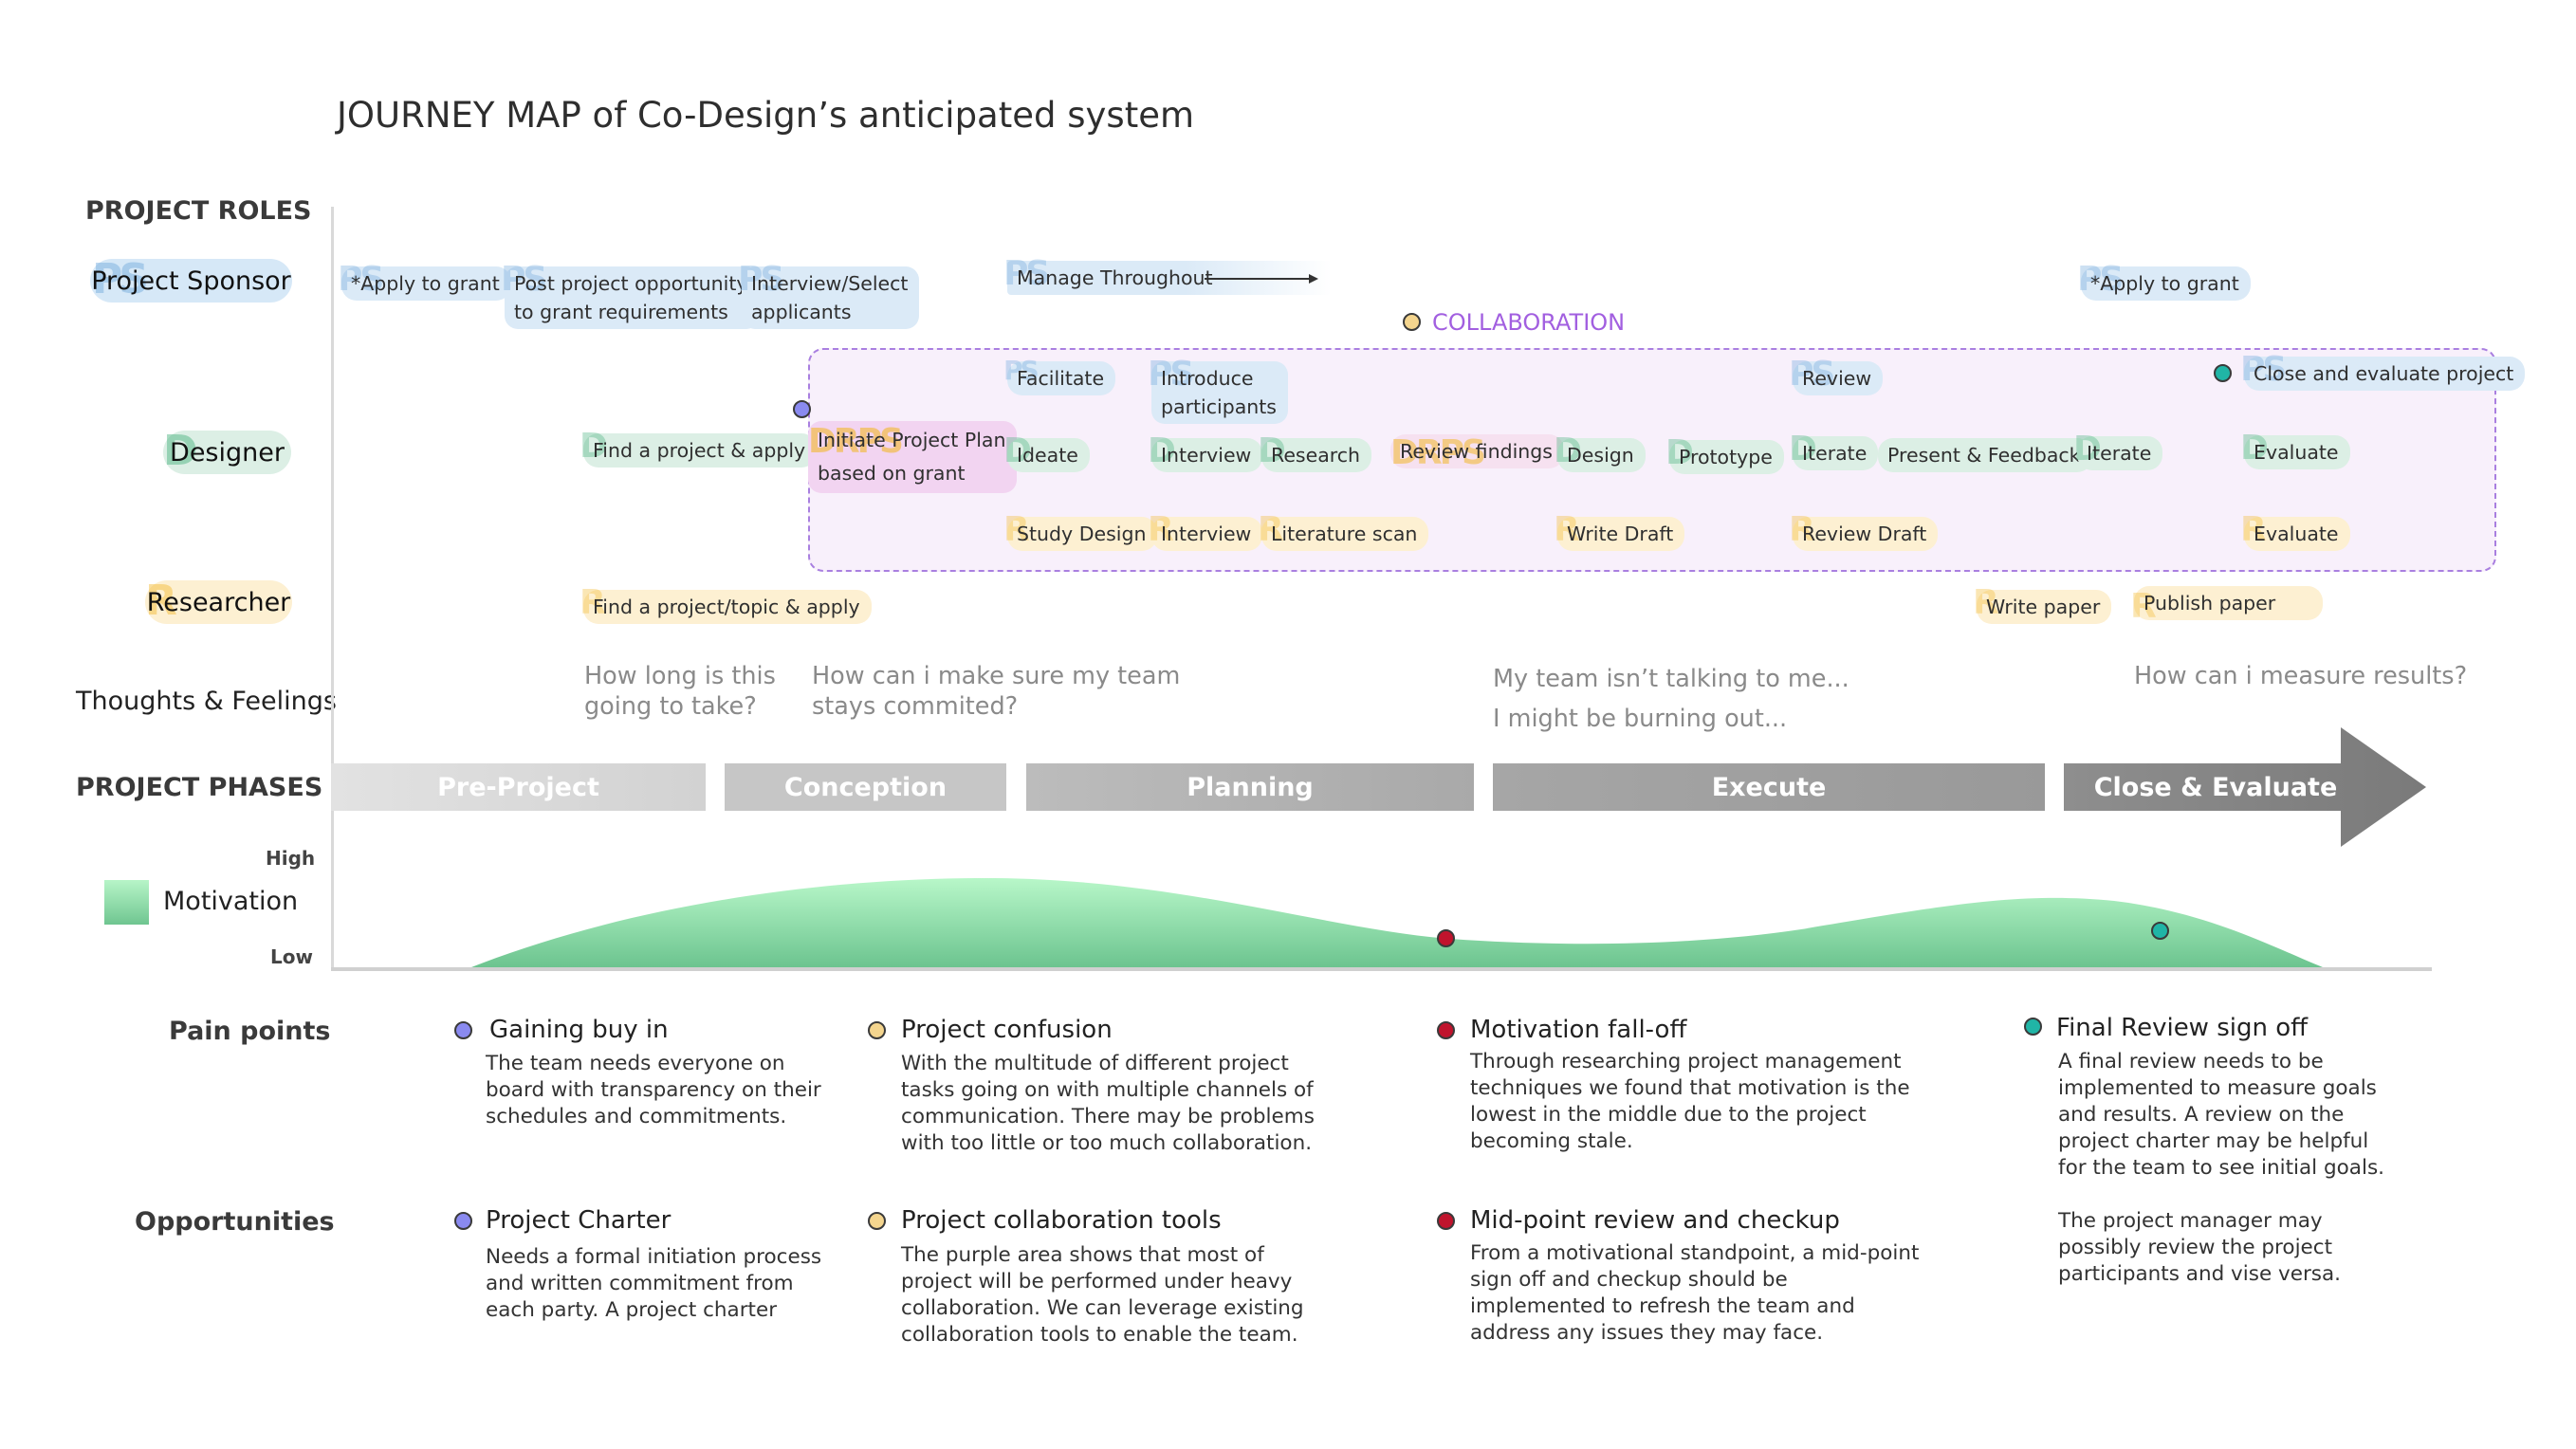 This screenshot has width=2576, height=1449. I want to click on pain-dot-final-review, so click(2033, 1027).